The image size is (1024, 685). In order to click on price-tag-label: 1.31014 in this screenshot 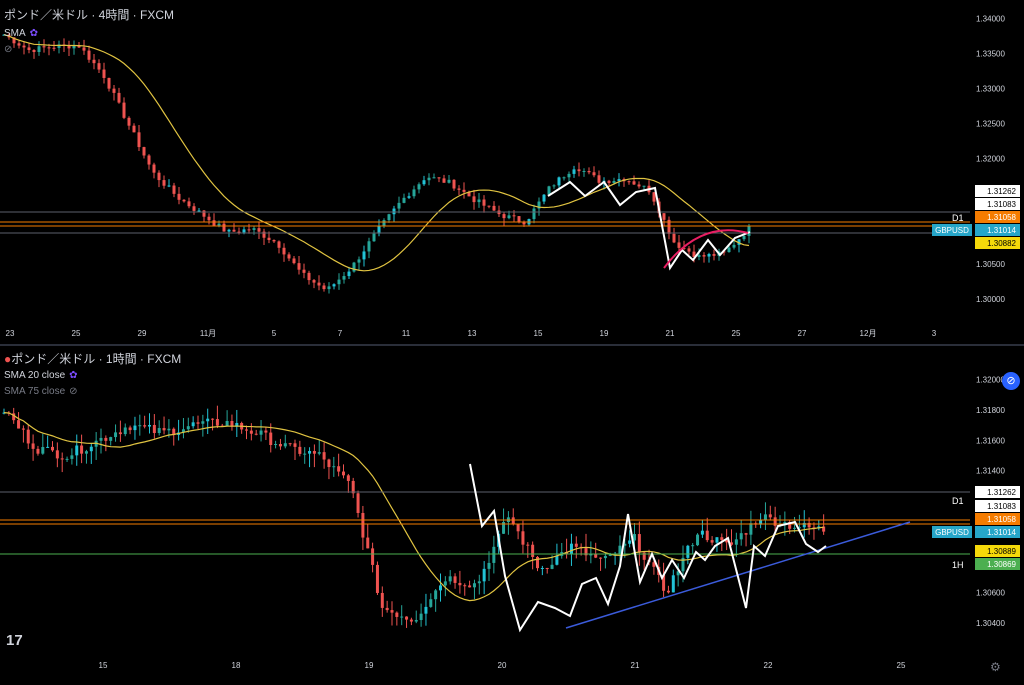, I will do `click(1001, 230)`.